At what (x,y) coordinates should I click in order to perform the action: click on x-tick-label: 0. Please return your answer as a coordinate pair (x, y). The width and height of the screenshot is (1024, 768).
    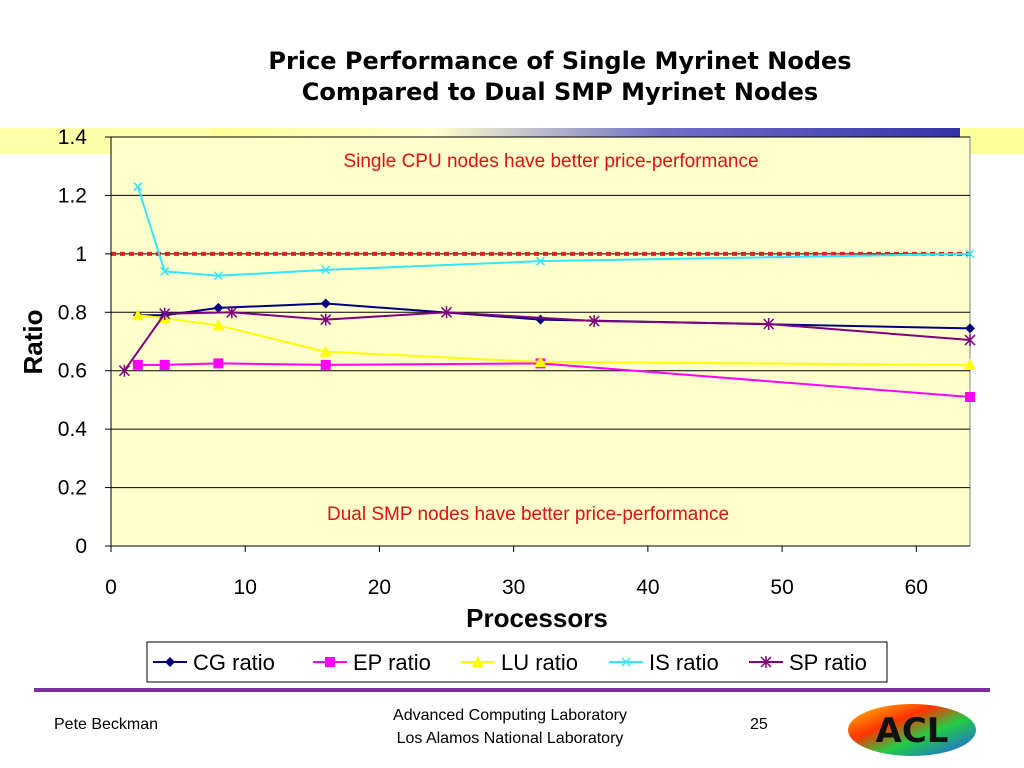
    Looking at the image, I should click on (111, 587).